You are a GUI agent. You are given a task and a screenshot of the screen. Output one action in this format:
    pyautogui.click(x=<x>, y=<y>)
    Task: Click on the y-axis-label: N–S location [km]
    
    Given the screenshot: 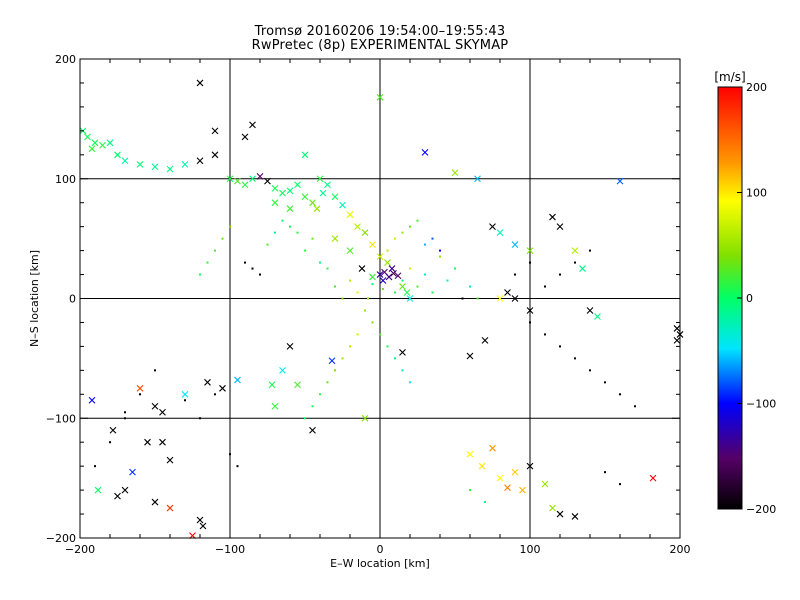 What is the action you would take?
    pyautogui.click(x=34, y=298)
    